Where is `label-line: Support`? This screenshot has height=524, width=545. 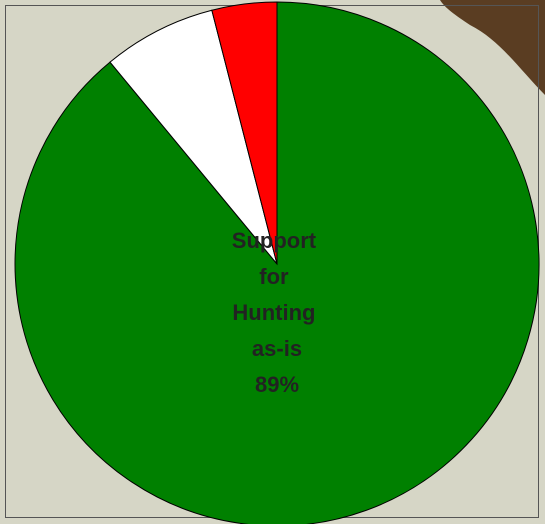 label-line: Support is located at coordinates (277, 240).